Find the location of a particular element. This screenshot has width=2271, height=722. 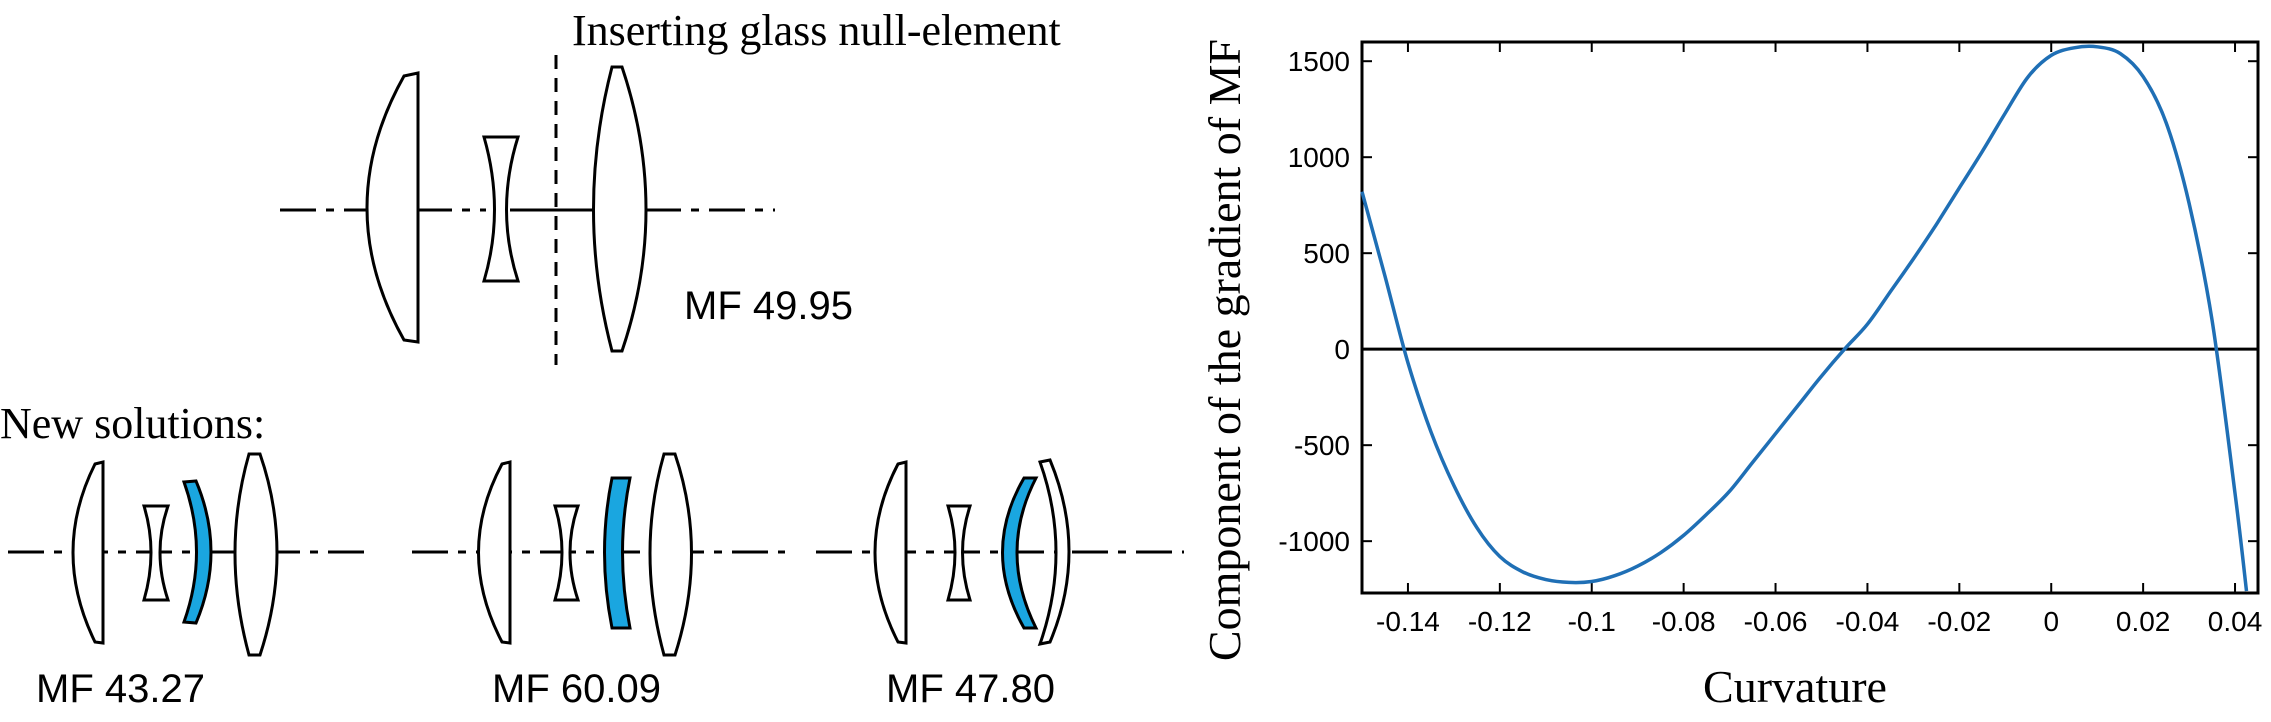

solution-2-null-element is located at coordinates (617, 553).